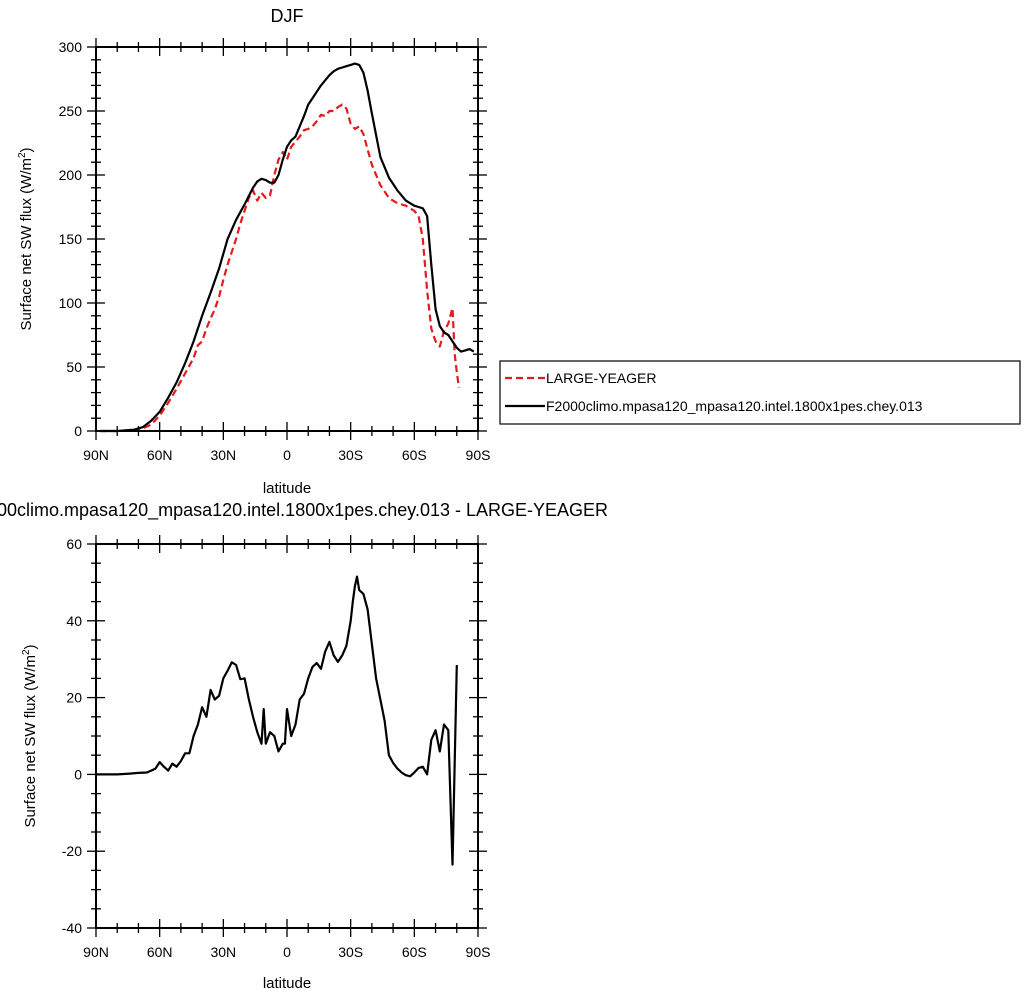 This screenshot has height=995, width=1026. I want to click on y-tick-label: 60, so click(74, 544).